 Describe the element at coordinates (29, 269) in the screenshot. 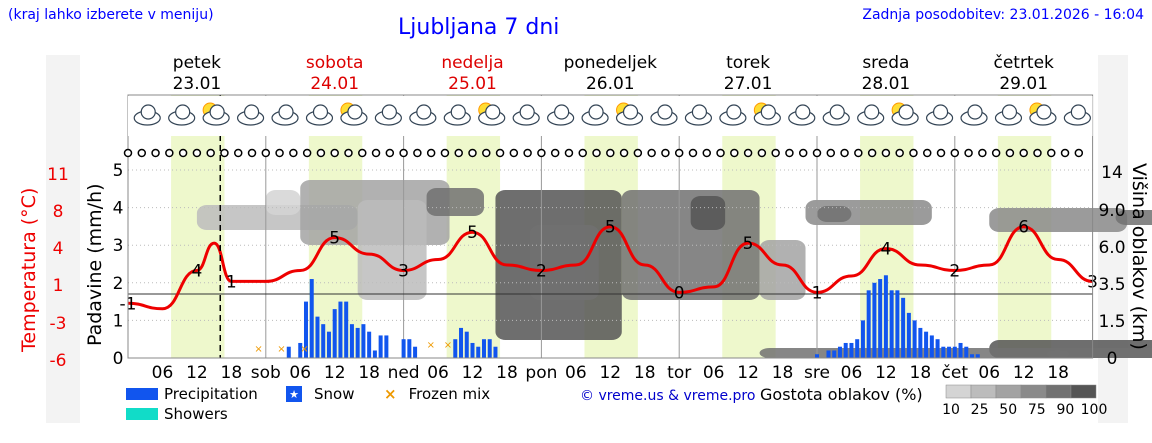

I see `temp-axis-label: Temperatura (°C)` at that location.